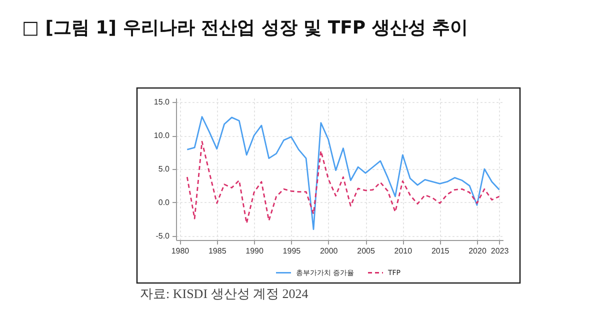 This screenshot has height=324, width=600. What do you see at coordinates (164, 202) in the screenshot?
I see `y-tick-label: 0.0` at bounding box center [164, 202].